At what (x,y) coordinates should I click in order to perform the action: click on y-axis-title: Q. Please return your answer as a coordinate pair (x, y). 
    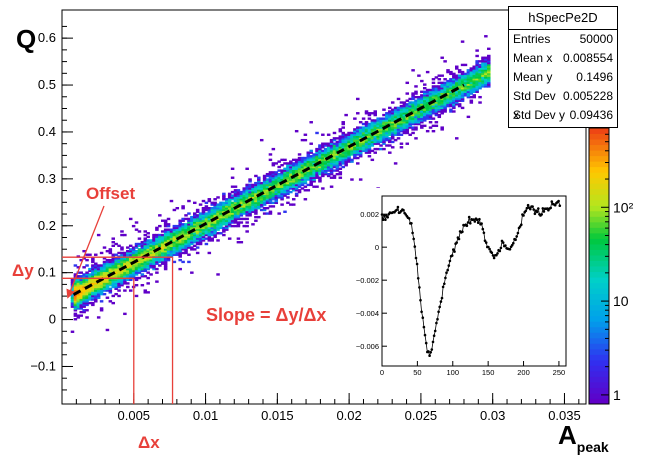
    Looking at the image, I should click on (26, 39).